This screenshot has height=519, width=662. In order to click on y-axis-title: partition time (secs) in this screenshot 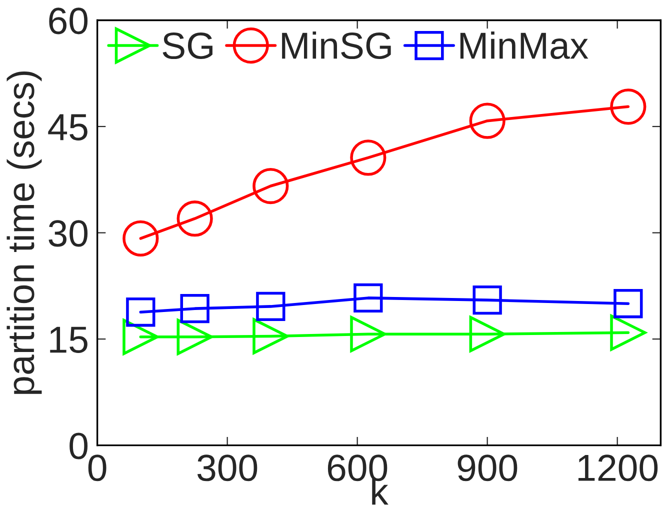, I will do `click(24, 233)`.